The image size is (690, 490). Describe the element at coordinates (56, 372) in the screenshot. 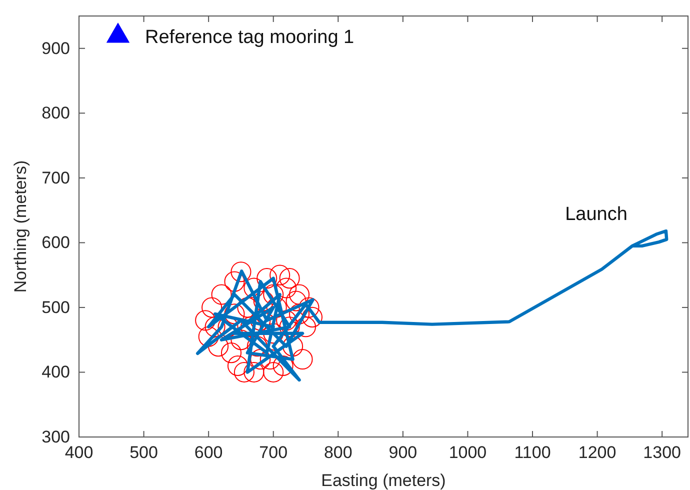

I see `y-tick-label: 400` at that location.